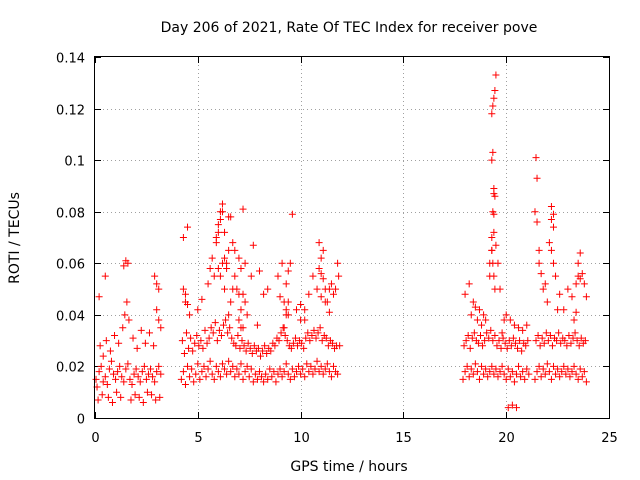 The width and height of the screenshot is (640, 480). I want to click on x-tick-label: 0, so click(95, 438).